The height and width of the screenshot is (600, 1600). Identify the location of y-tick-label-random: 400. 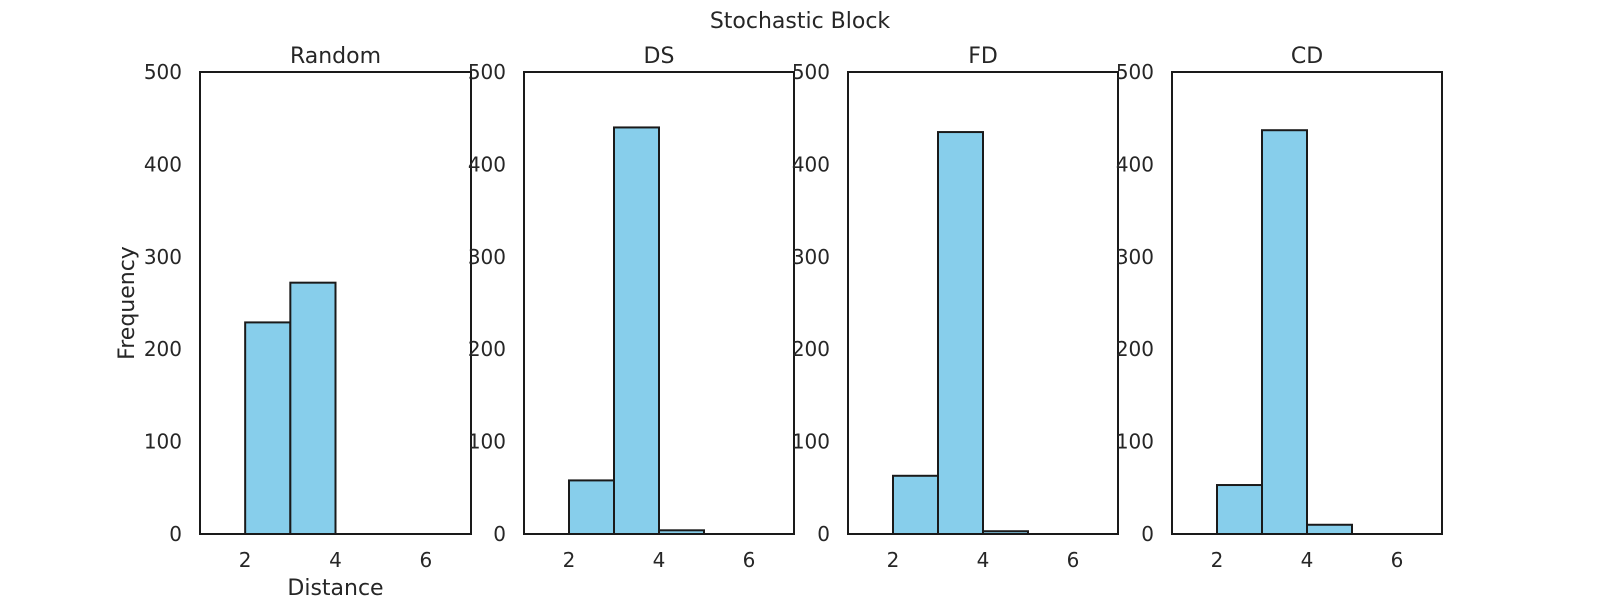
(163, 164).